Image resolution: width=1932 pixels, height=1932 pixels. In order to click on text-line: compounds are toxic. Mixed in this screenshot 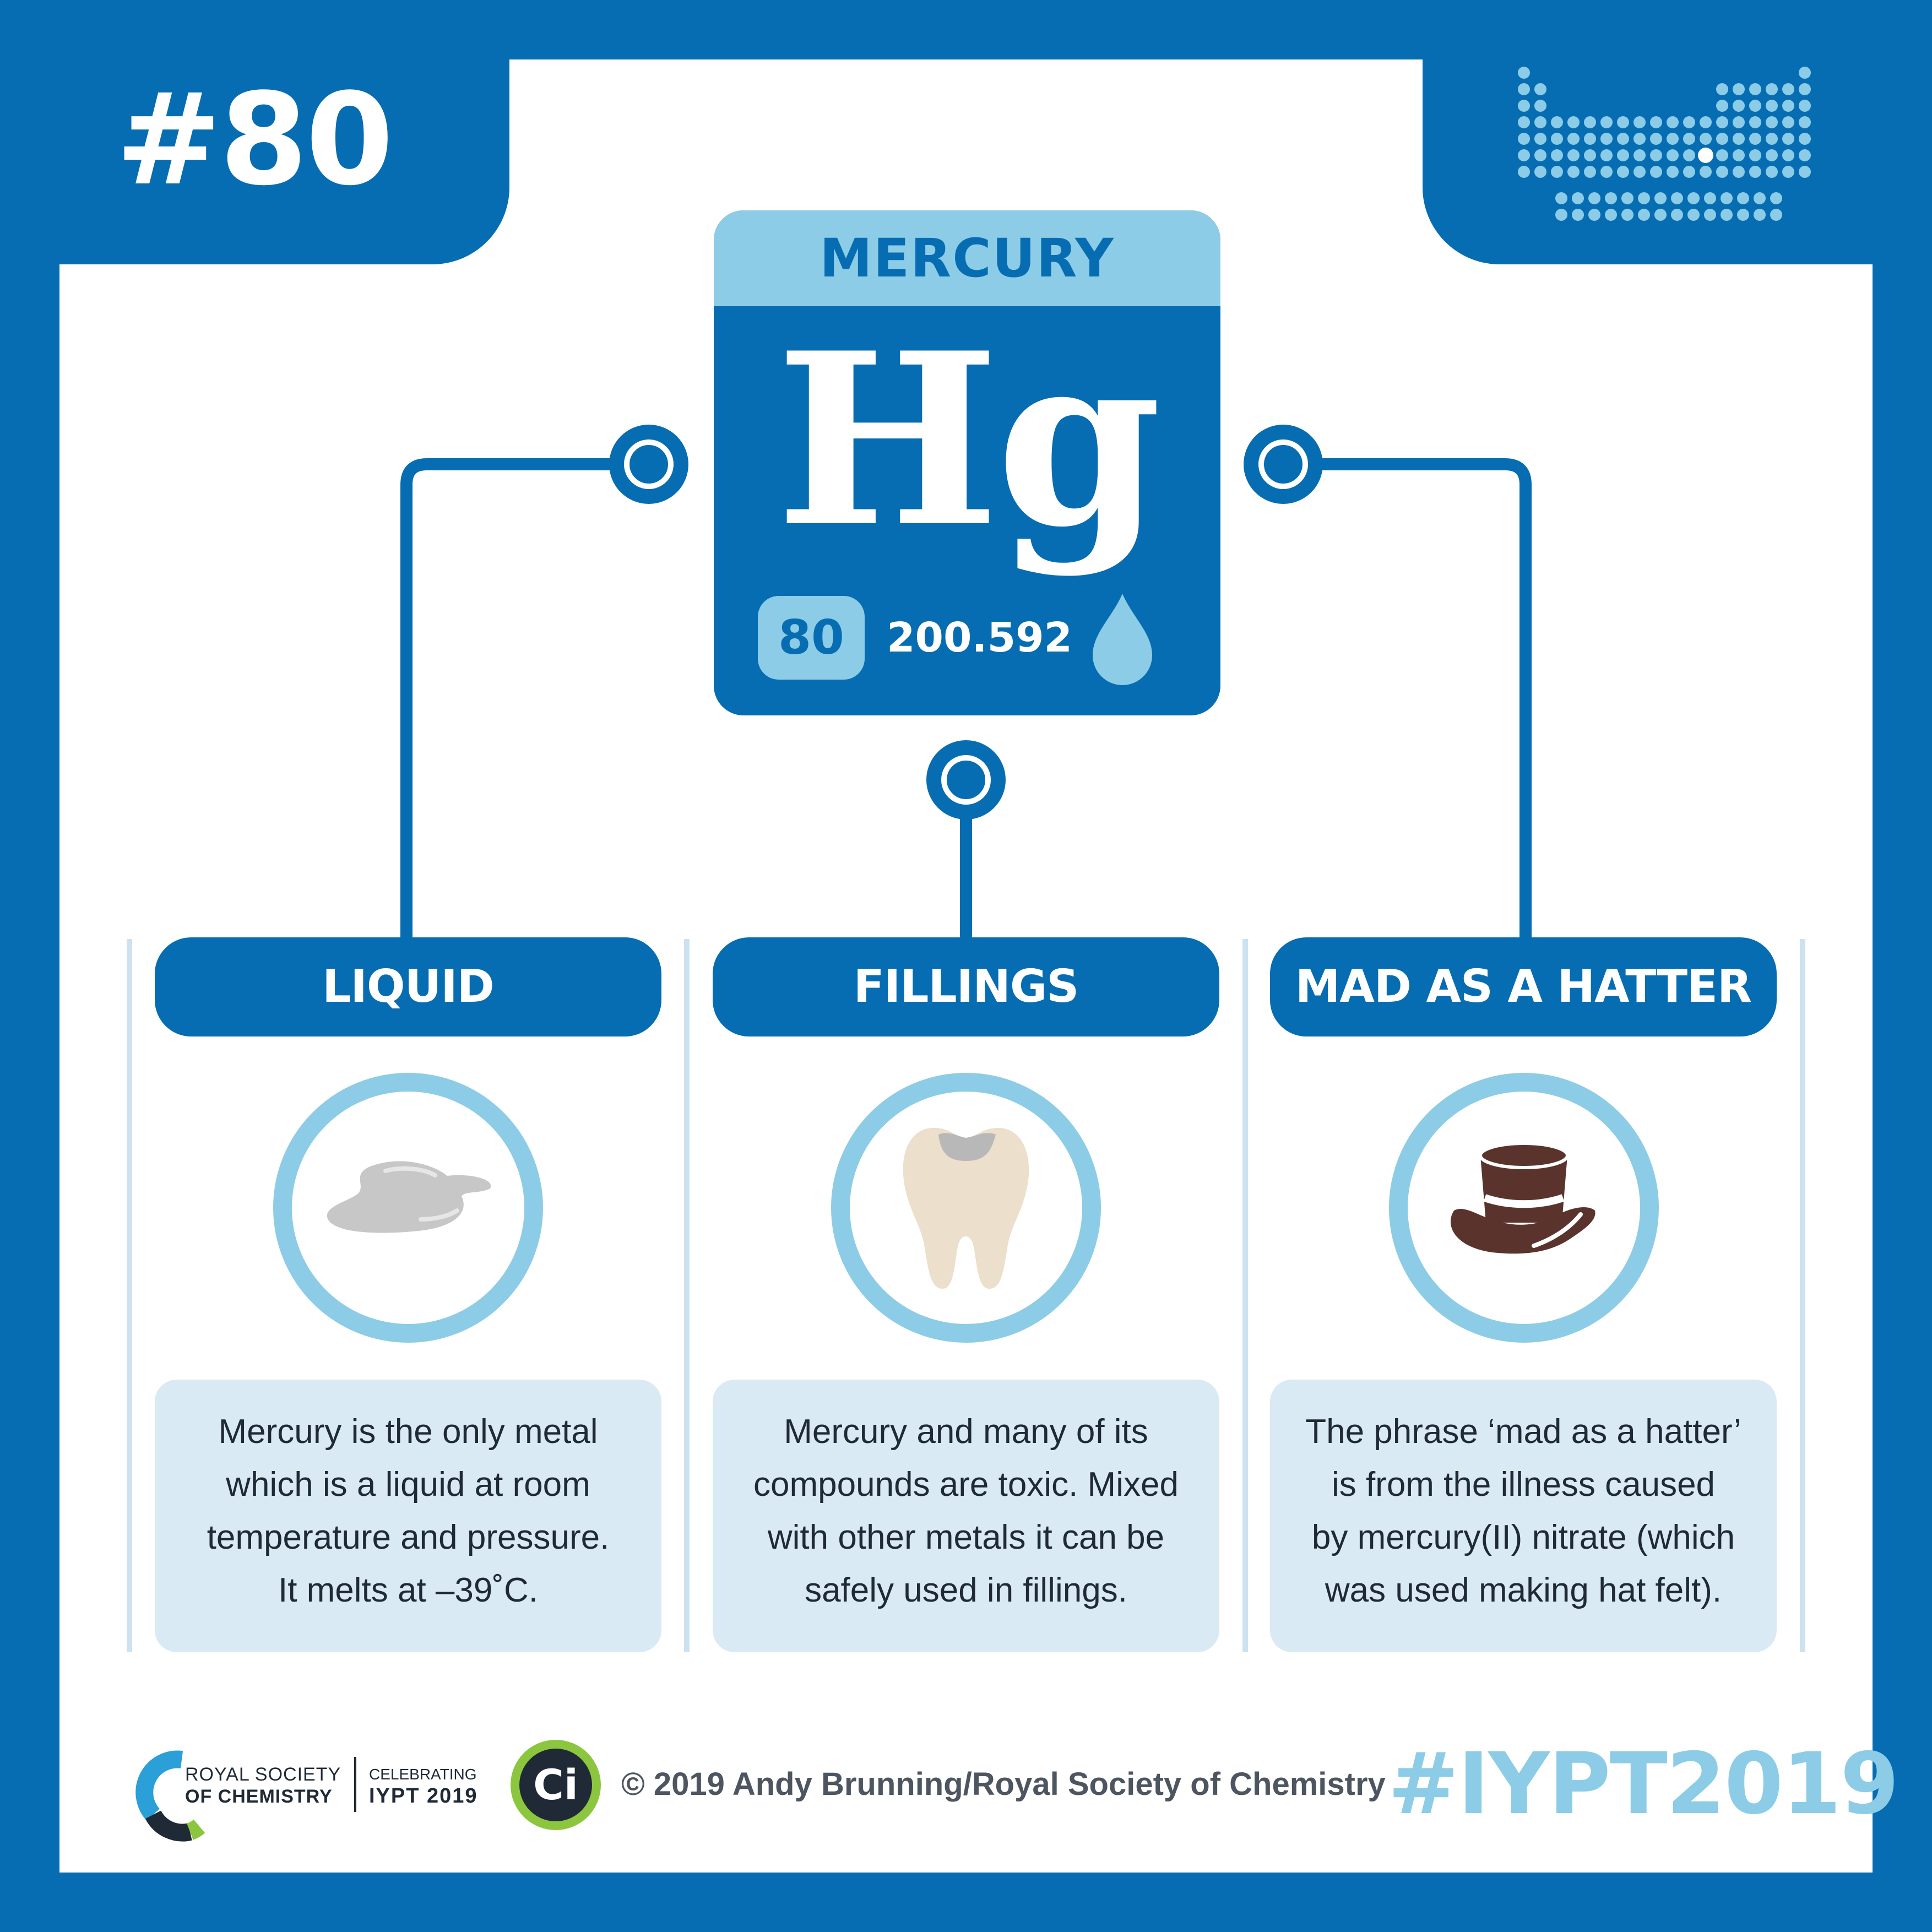, I will do `click(966, 1485)`.